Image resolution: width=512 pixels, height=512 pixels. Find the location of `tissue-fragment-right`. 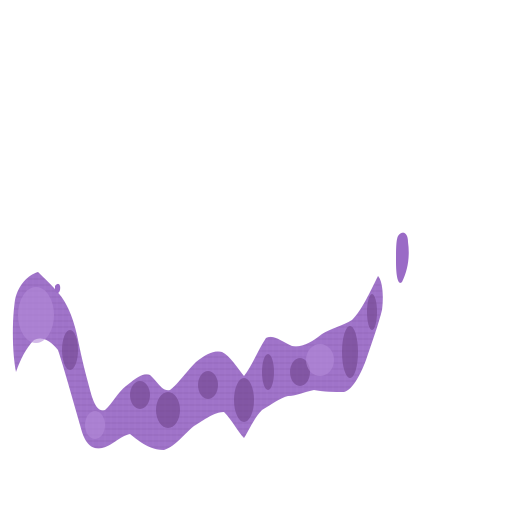

tissue-fragment-right is located at coordinates (402, 257).